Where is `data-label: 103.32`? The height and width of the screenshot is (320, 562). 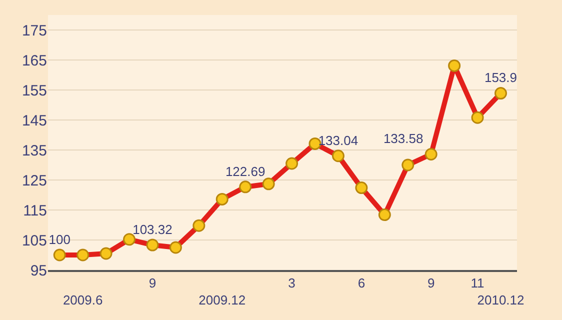
data-label: 103.32 is located at coordinates (152, 229).